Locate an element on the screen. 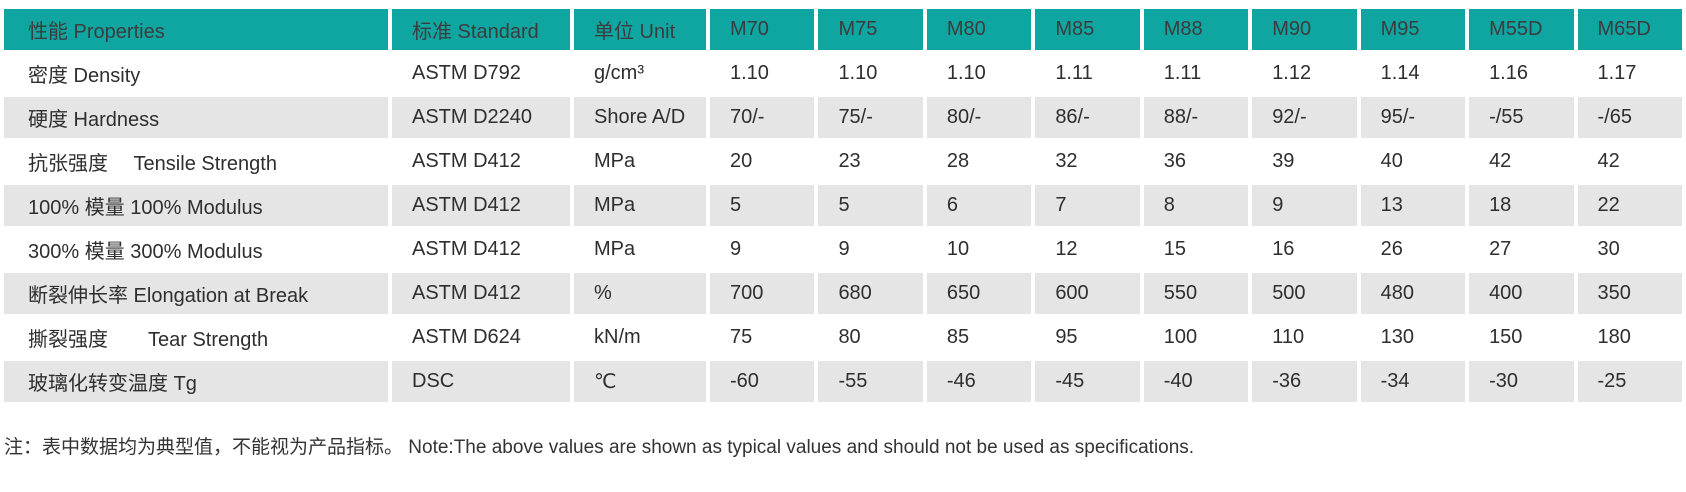 The width and height of the screenshot is (1686, 492). value-cell: 27 is located at coordinates (1521, 249).